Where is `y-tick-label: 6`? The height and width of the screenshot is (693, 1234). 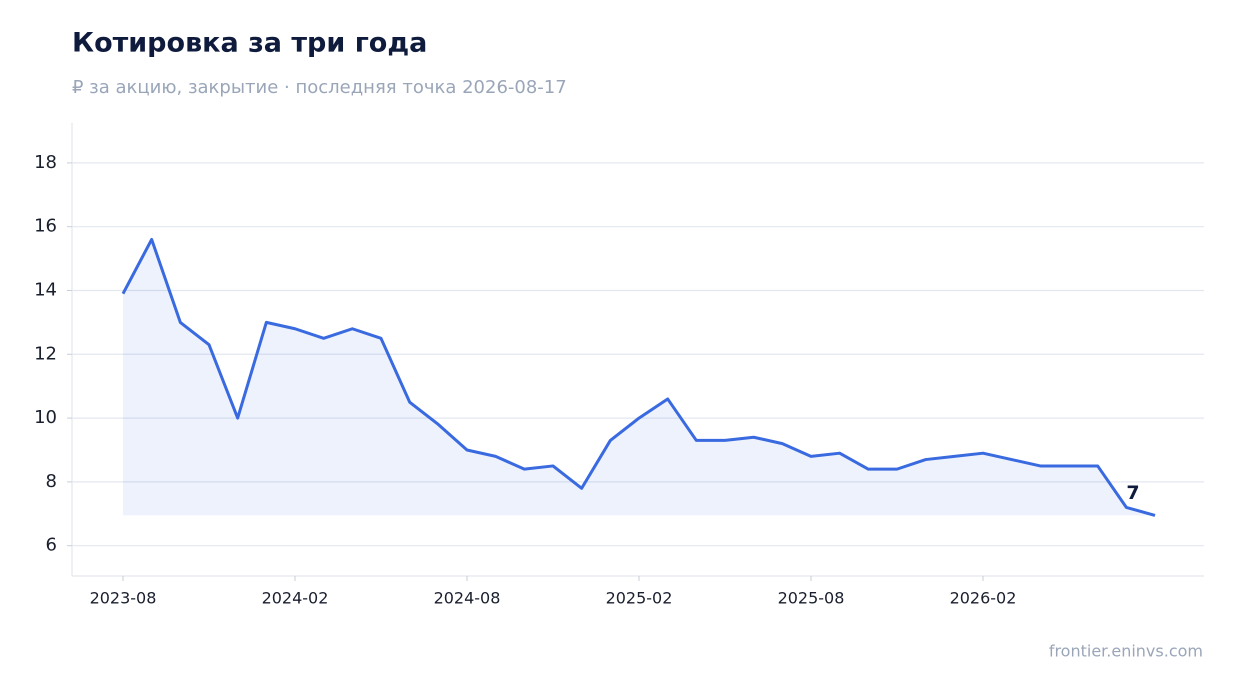
y-tick-label: 6 is located at coordinates (51, 545).